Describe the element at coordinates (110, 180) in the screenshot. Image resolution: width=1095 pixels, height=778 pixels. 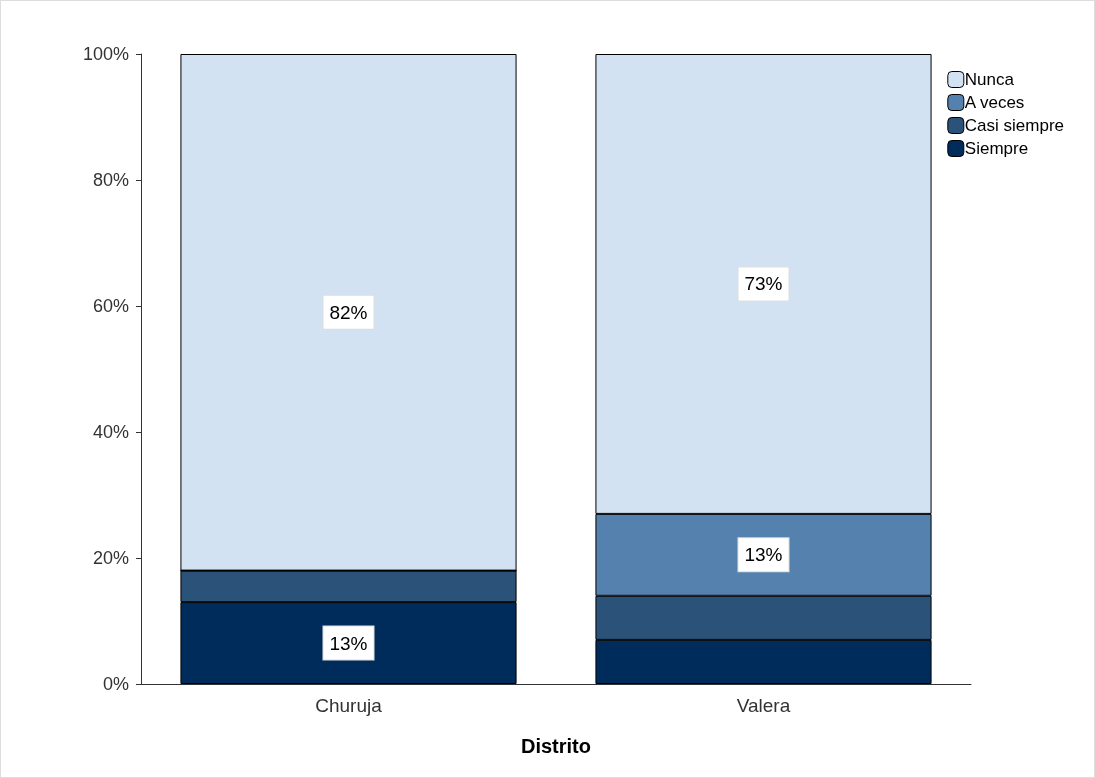
I see `y-tick-label: 80%` at that location.